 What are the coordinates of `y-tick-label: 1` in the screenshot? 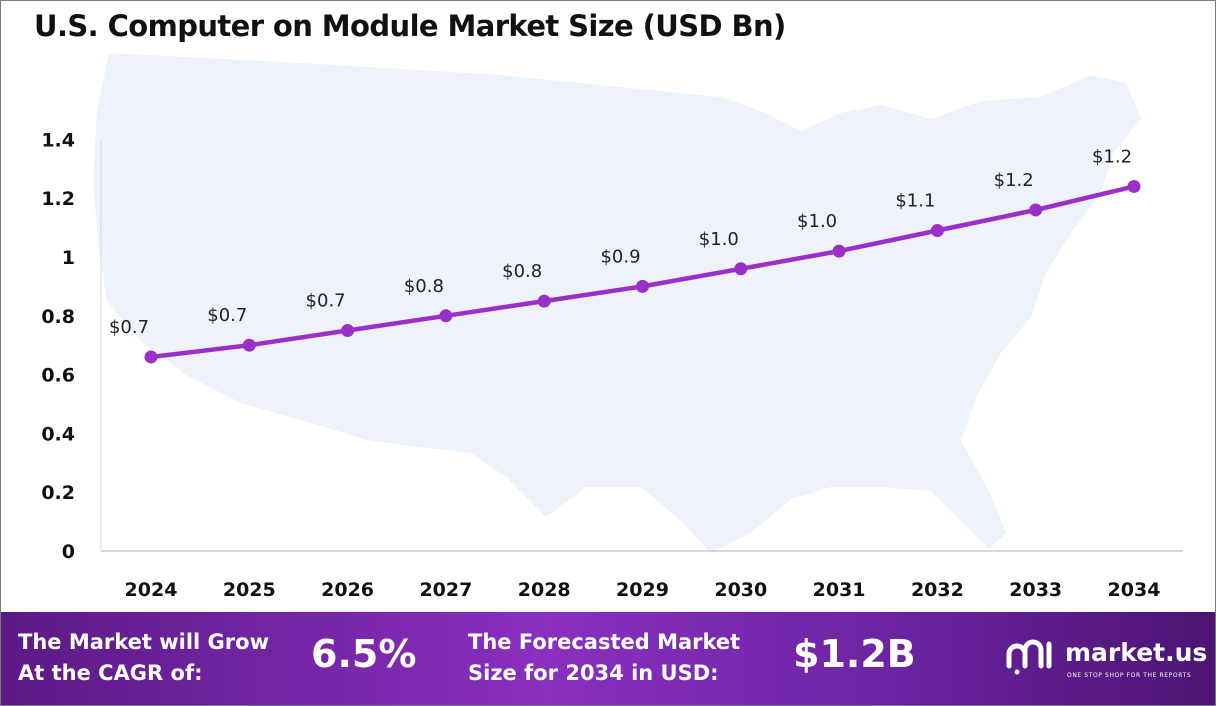 It's located at (68, 258).